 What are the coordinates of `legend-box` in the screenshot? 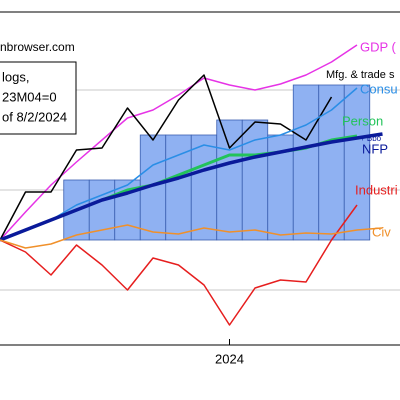 It's located at (38, 98).